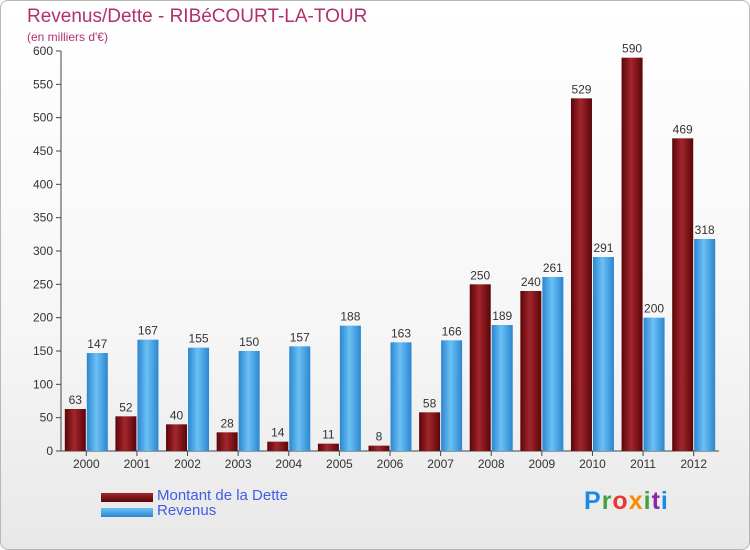  What do you see at coordinates (43, 51) in the screenshot?
I see `y-tick-label: 600` at bounding box center [43, 51].